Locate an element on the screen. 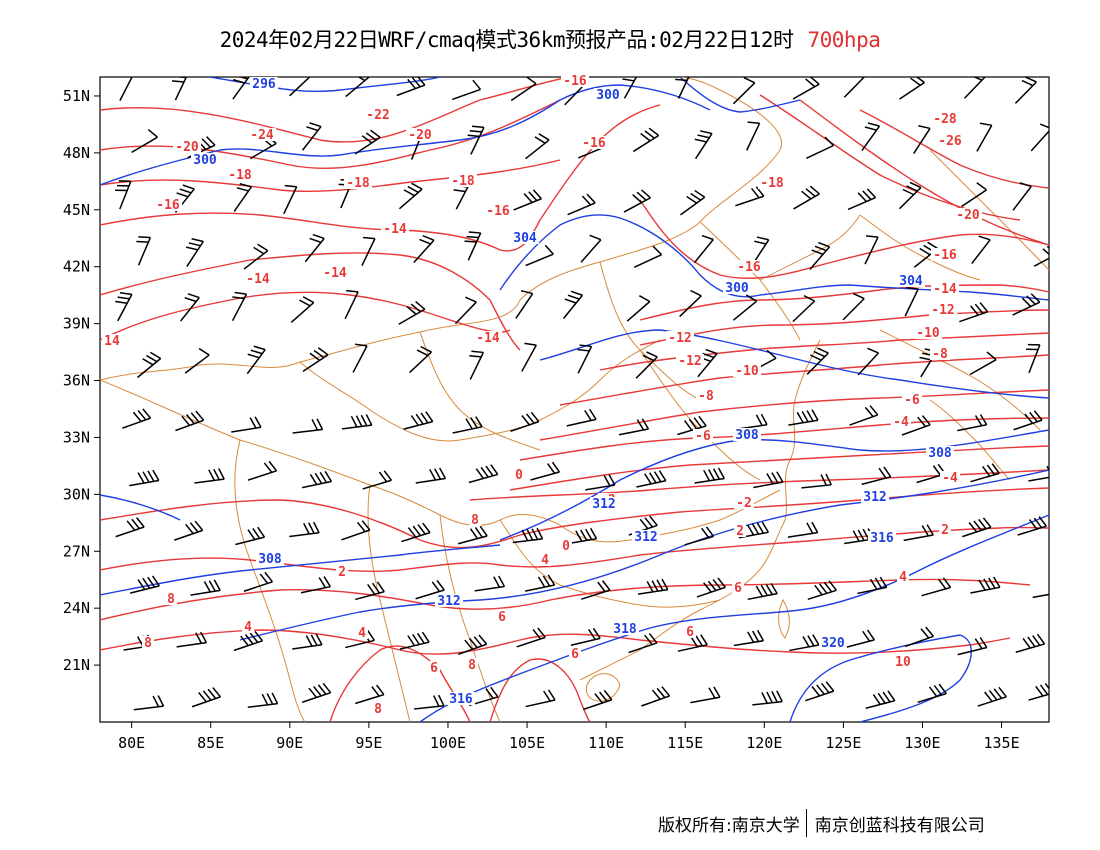 The image size is (1100, 850). lon-tick-label: 110E is located at coordinates (606, 743).